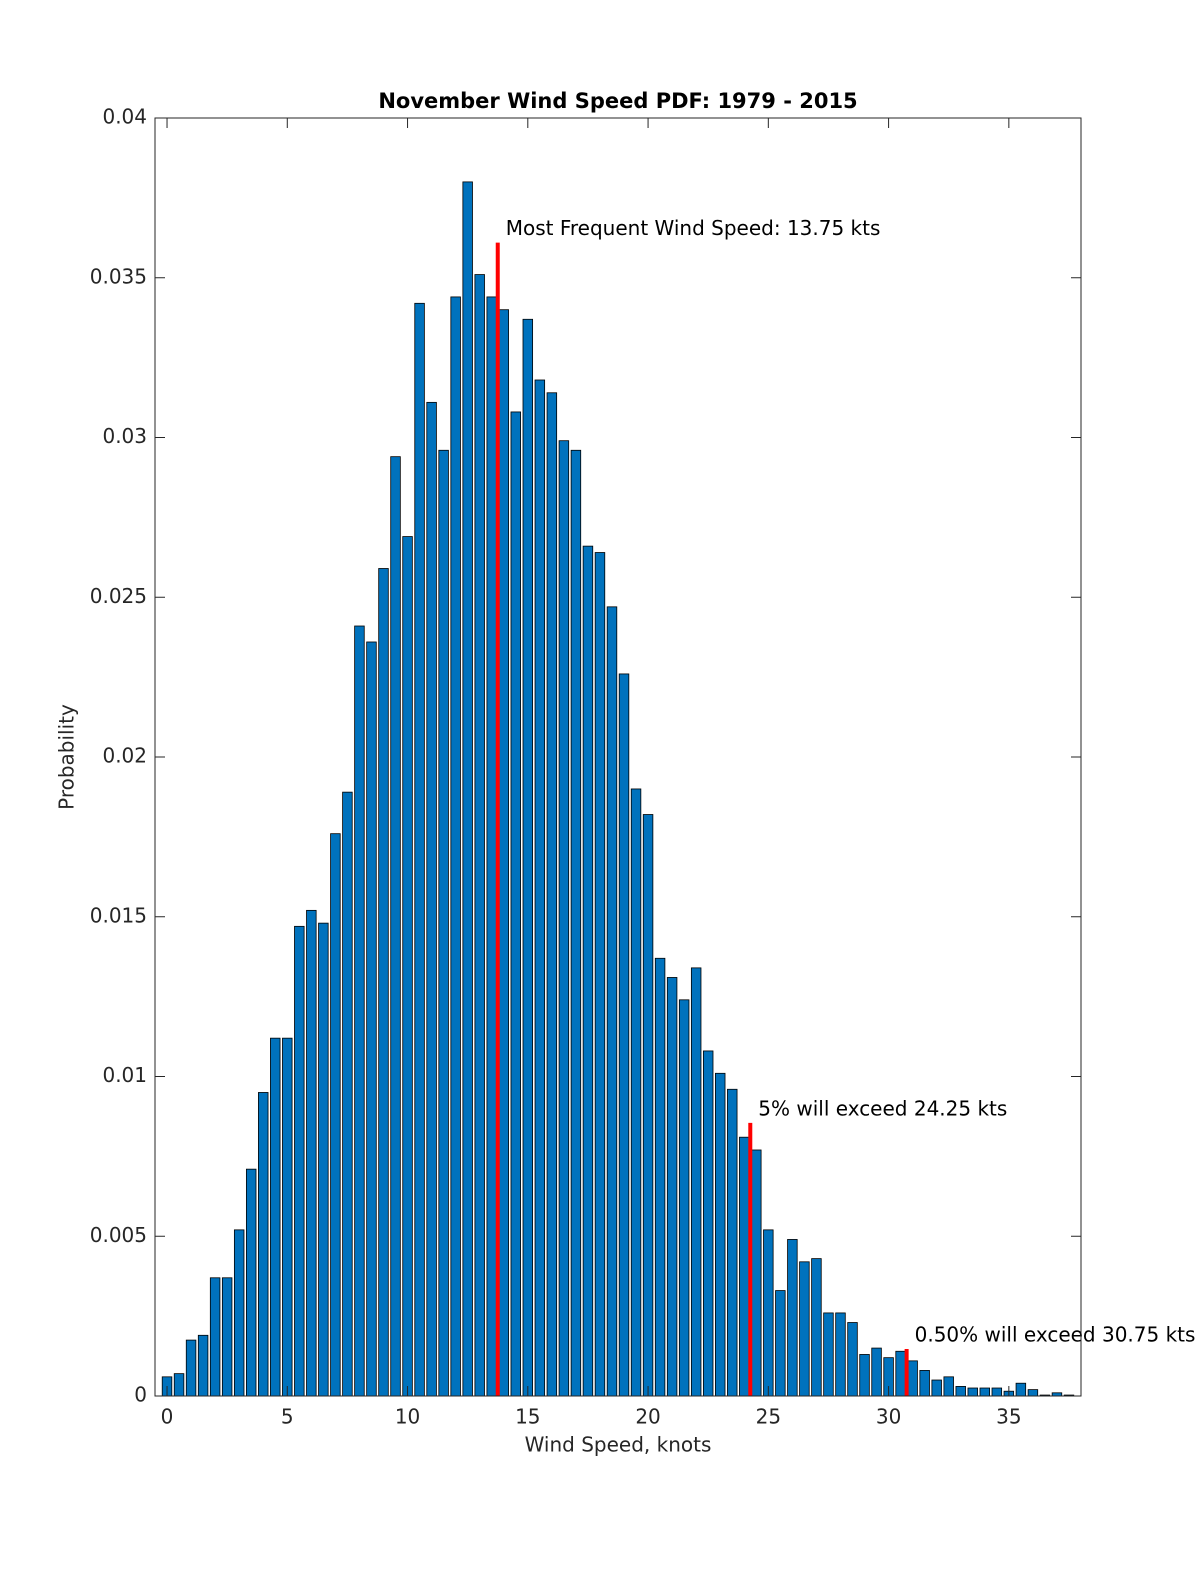 The width and height of the screenshot is (1200, 1575). I want to click on x-tick-label: 20, so click(647, 1417).